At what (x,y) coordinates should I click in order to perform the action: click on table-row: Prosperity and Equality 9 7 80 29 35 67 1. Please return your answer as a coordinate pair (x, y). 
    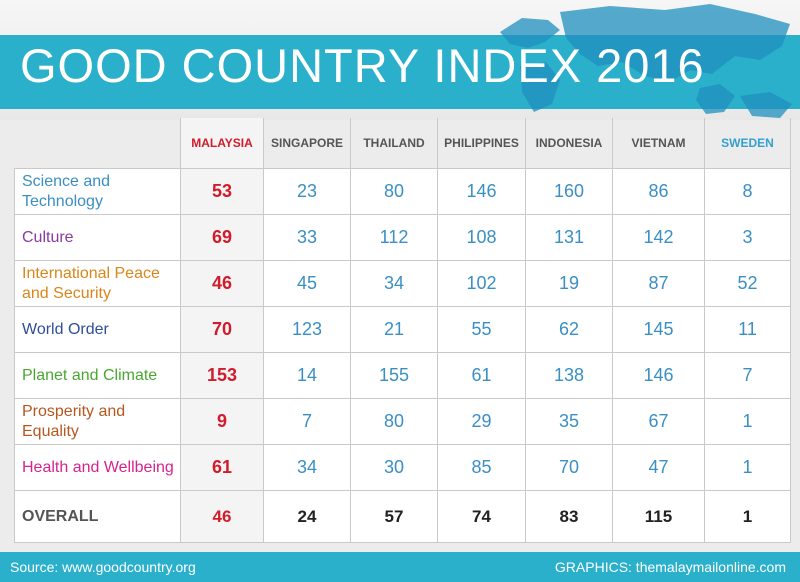
    Looking at the image, I should click on (402, 421).